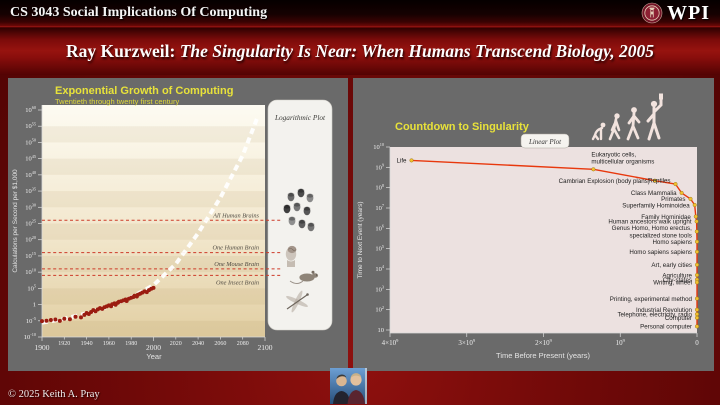  Describe the element at coordinates (144, 91) in the screenshot. I see `chart-title: Exponential Growth of Computing` at that location.